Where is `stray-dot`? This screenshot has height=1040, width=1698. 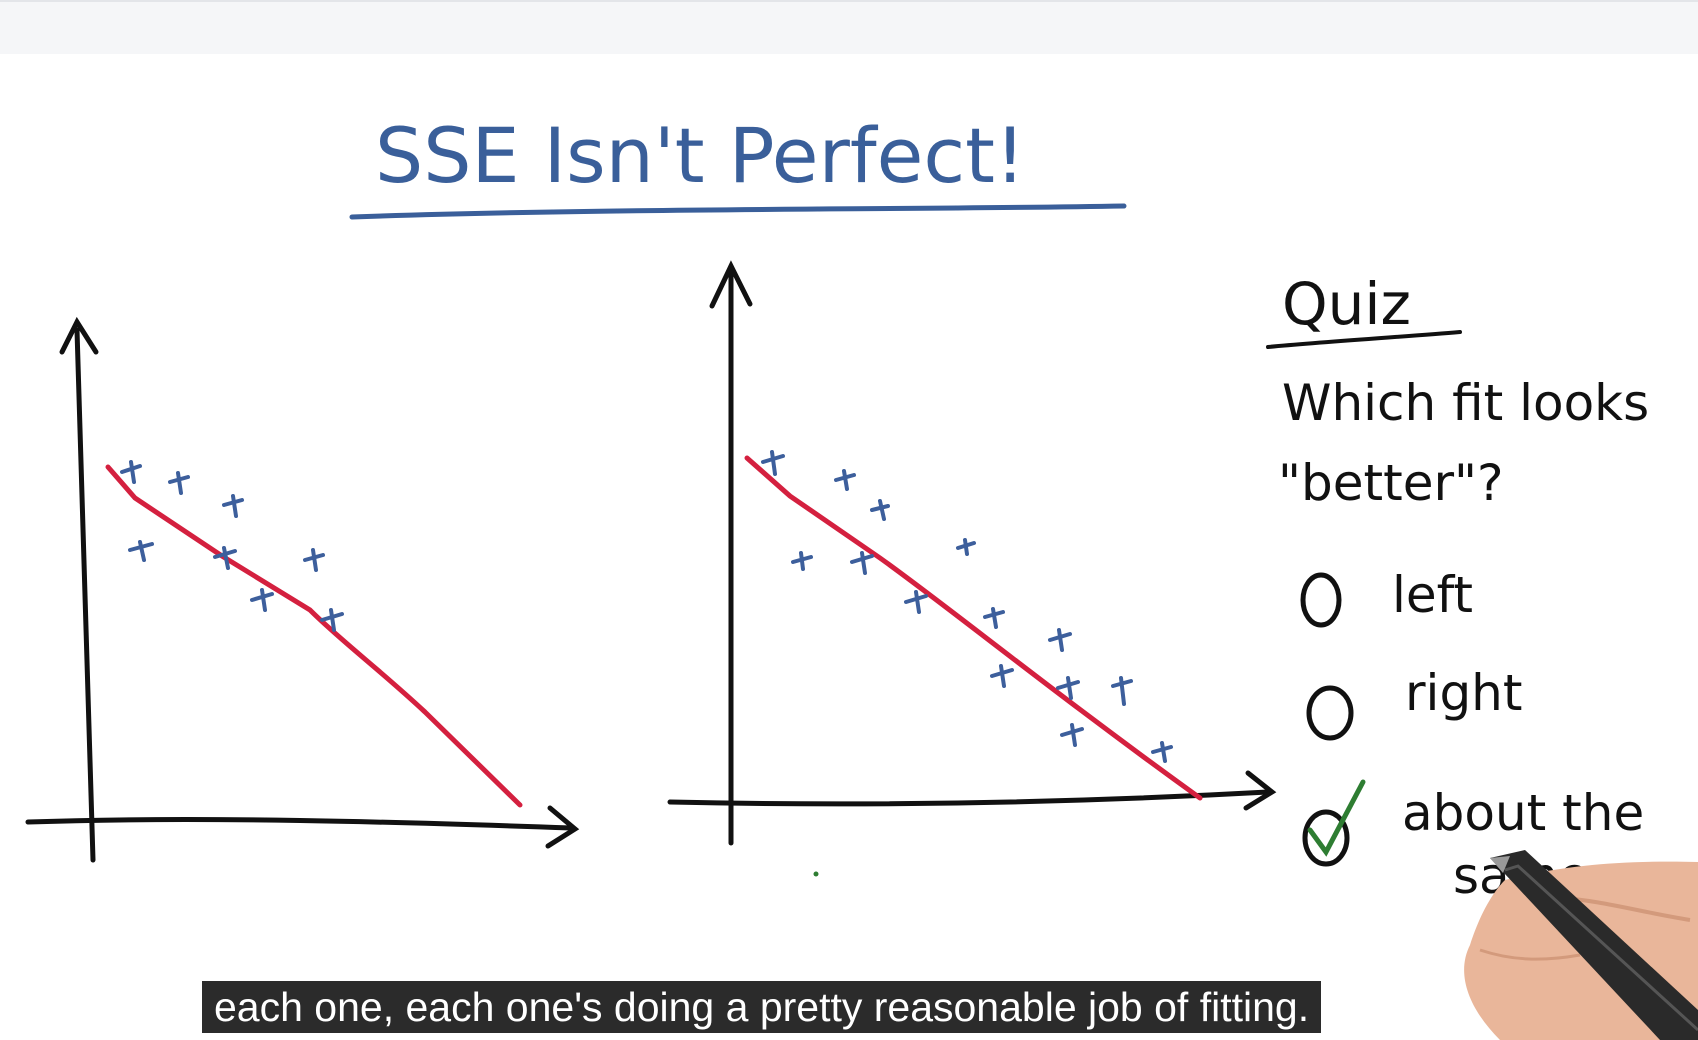 stray-dot is located at coordinates (816, 874).